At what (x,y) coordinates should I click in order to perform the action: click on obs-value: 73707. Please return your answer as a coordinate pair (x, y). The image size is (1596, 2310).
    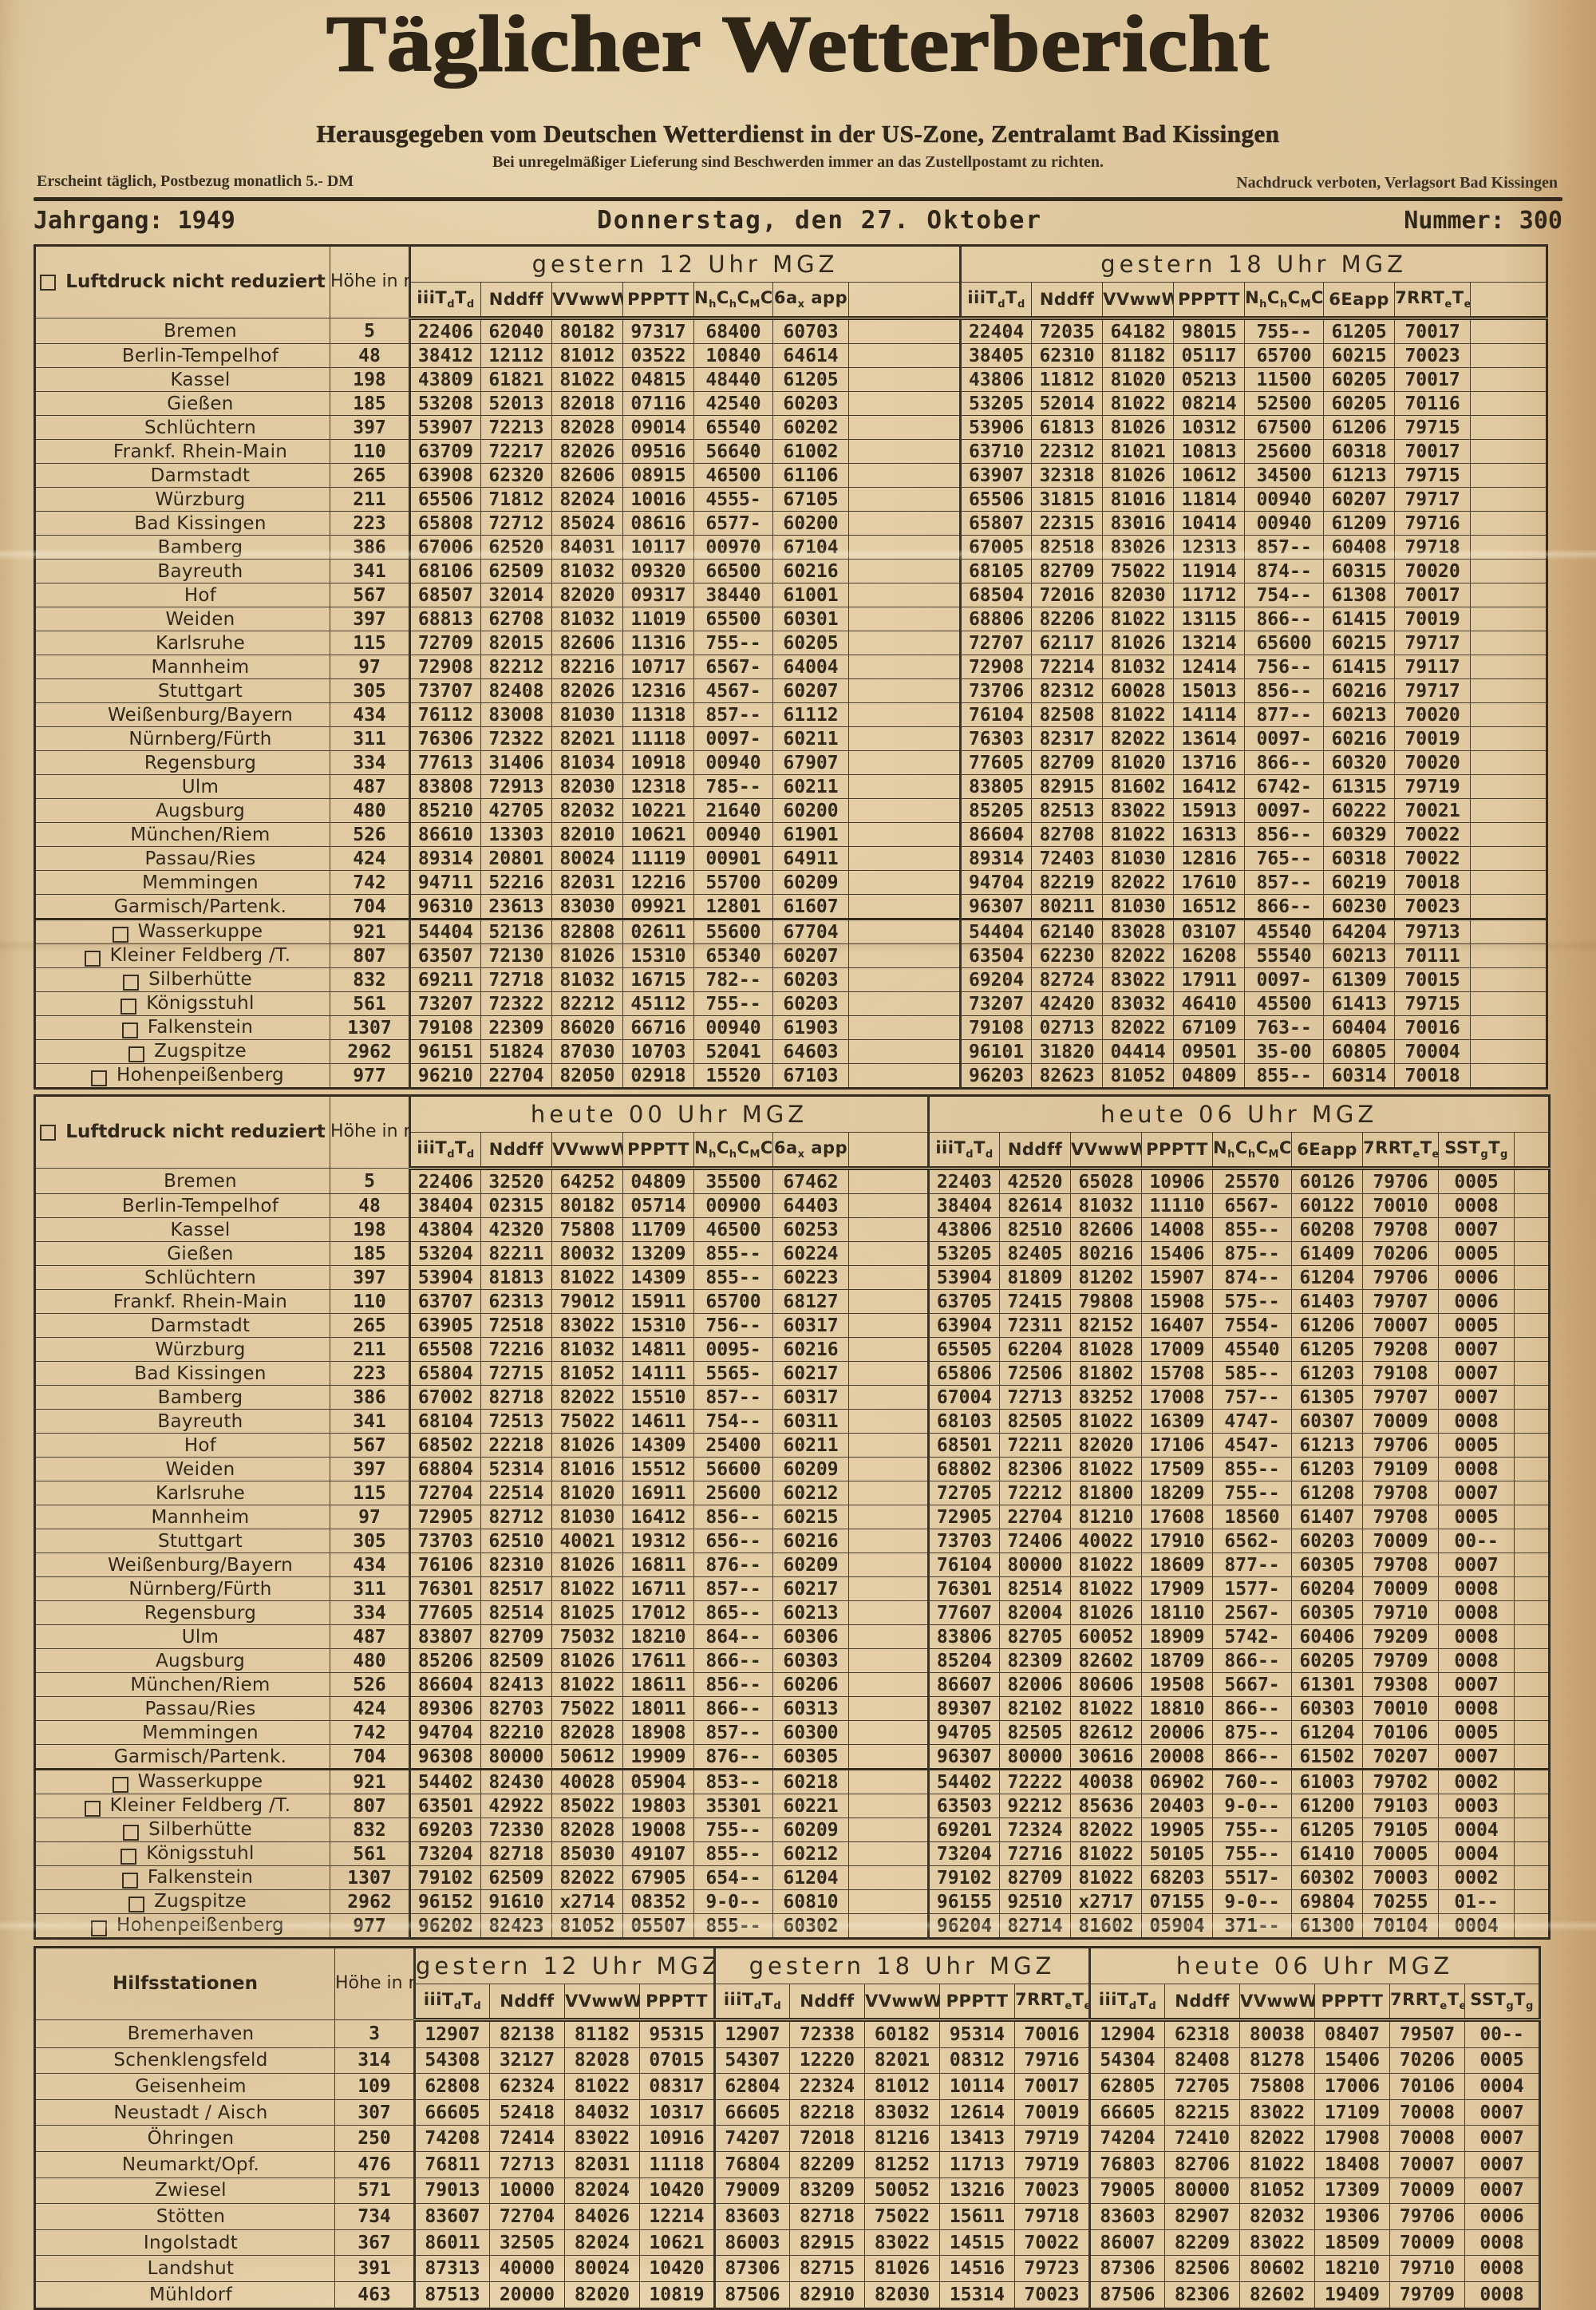
    Looking at the image, I should click on (445, 690).